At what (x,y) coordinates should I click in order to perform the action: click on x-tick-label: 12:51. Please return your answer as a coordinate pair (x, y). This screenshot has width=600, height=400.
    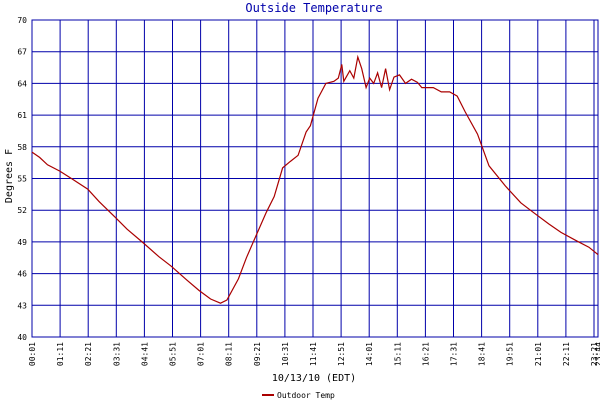
    Looking at the image, I should click on (341, 354).